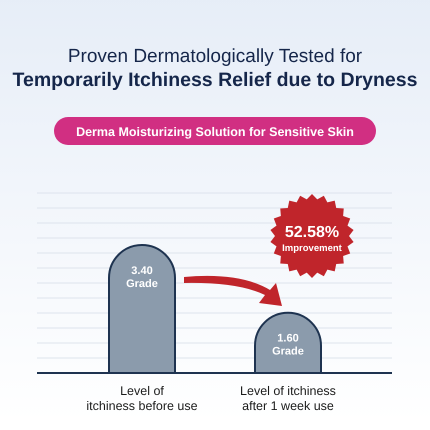 This screenshot has height=430, width=430. What do you see at coordinates (215, 68) in the screenshot?
I see `chart-title: Proven Dermatologically Tested for Temporarily Itchiness Relief due to Dryness` at bounding box center [215, 68].